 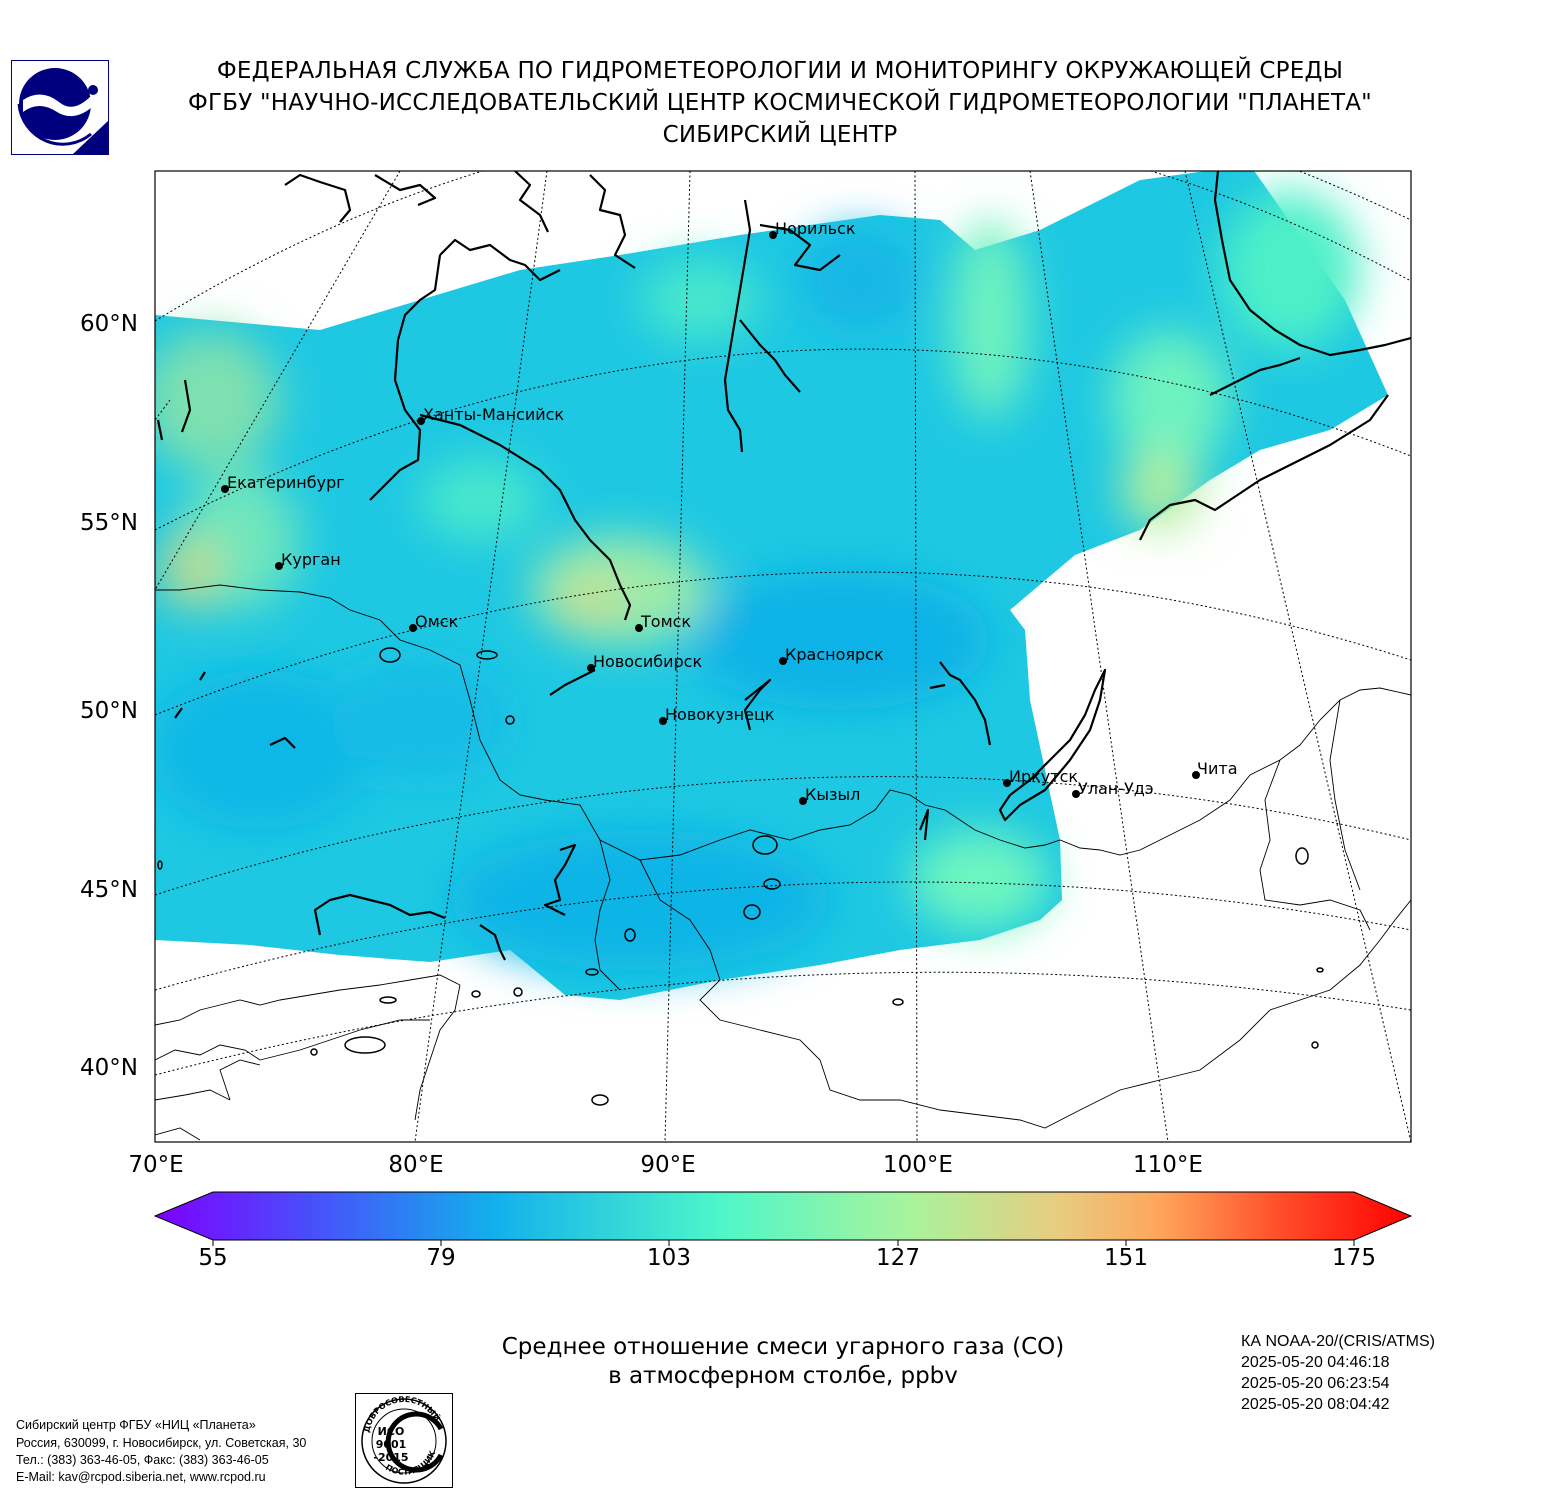 What do you see at coordinates (1315, 1383) in the screenshot?
I see `satellite-time-2: 2025-05-20 06:23:54` at bounding box center [1315, 1383].